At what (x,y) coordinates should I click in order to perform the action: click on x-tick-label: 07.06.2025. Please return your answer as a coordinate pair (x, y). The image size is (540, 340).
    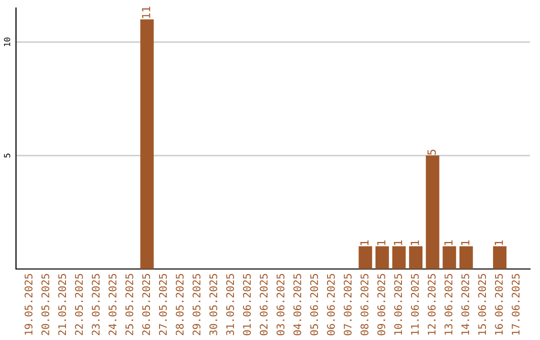
    Looking at the image, I should click on (348, 305).